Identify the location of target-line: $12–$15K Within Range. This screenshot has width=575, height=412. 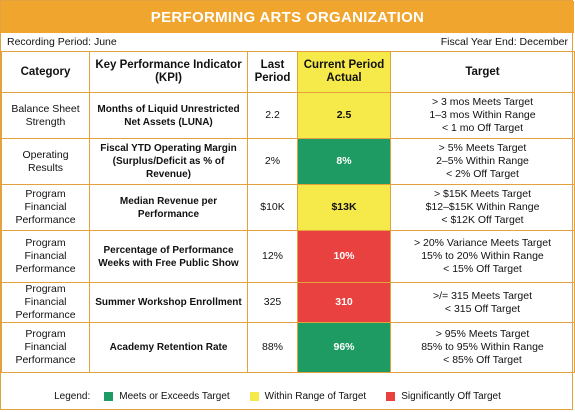
(482, 207).